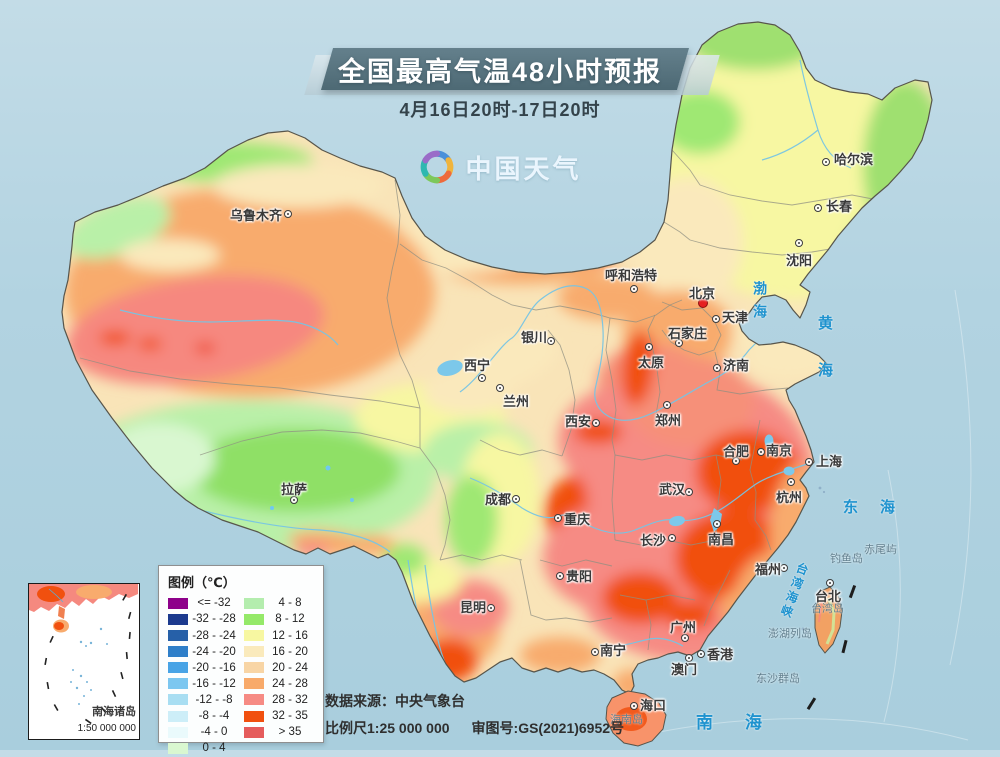  Describe the element at coordinates (880, 550) in the screenshot. I see `island-label-赤尾屿: 赤尾屿` at that location.